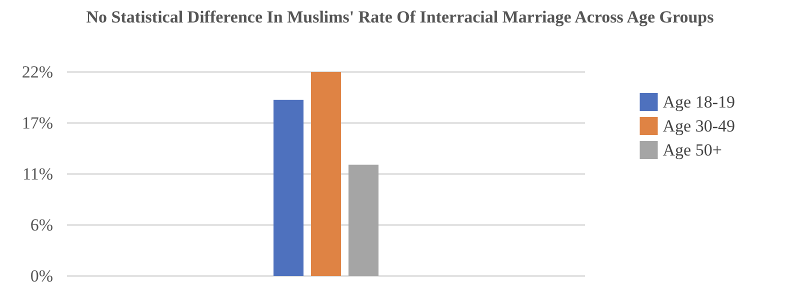 Image resolution: width=800 pixels, height=286 pixels. I want to click on y-tick-label: 22%, so click(37, 72).